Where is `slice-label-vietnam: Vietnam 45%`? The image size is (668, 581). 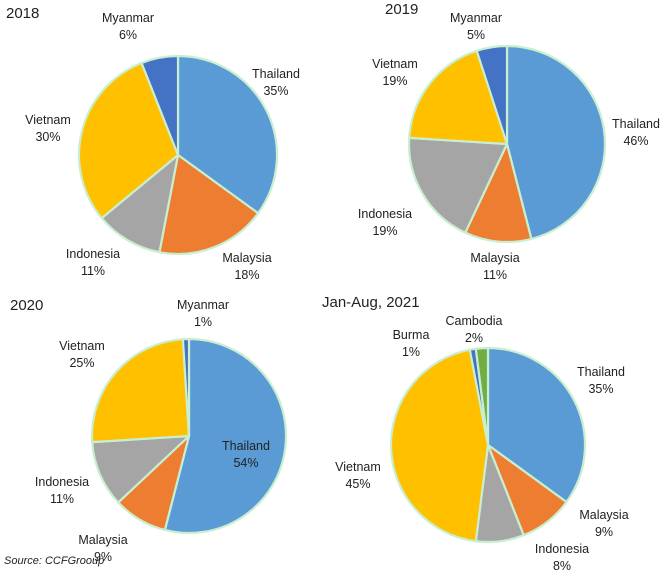
slice-label-vietnam: Vietnam 45% is located at coordinates (358, 475).